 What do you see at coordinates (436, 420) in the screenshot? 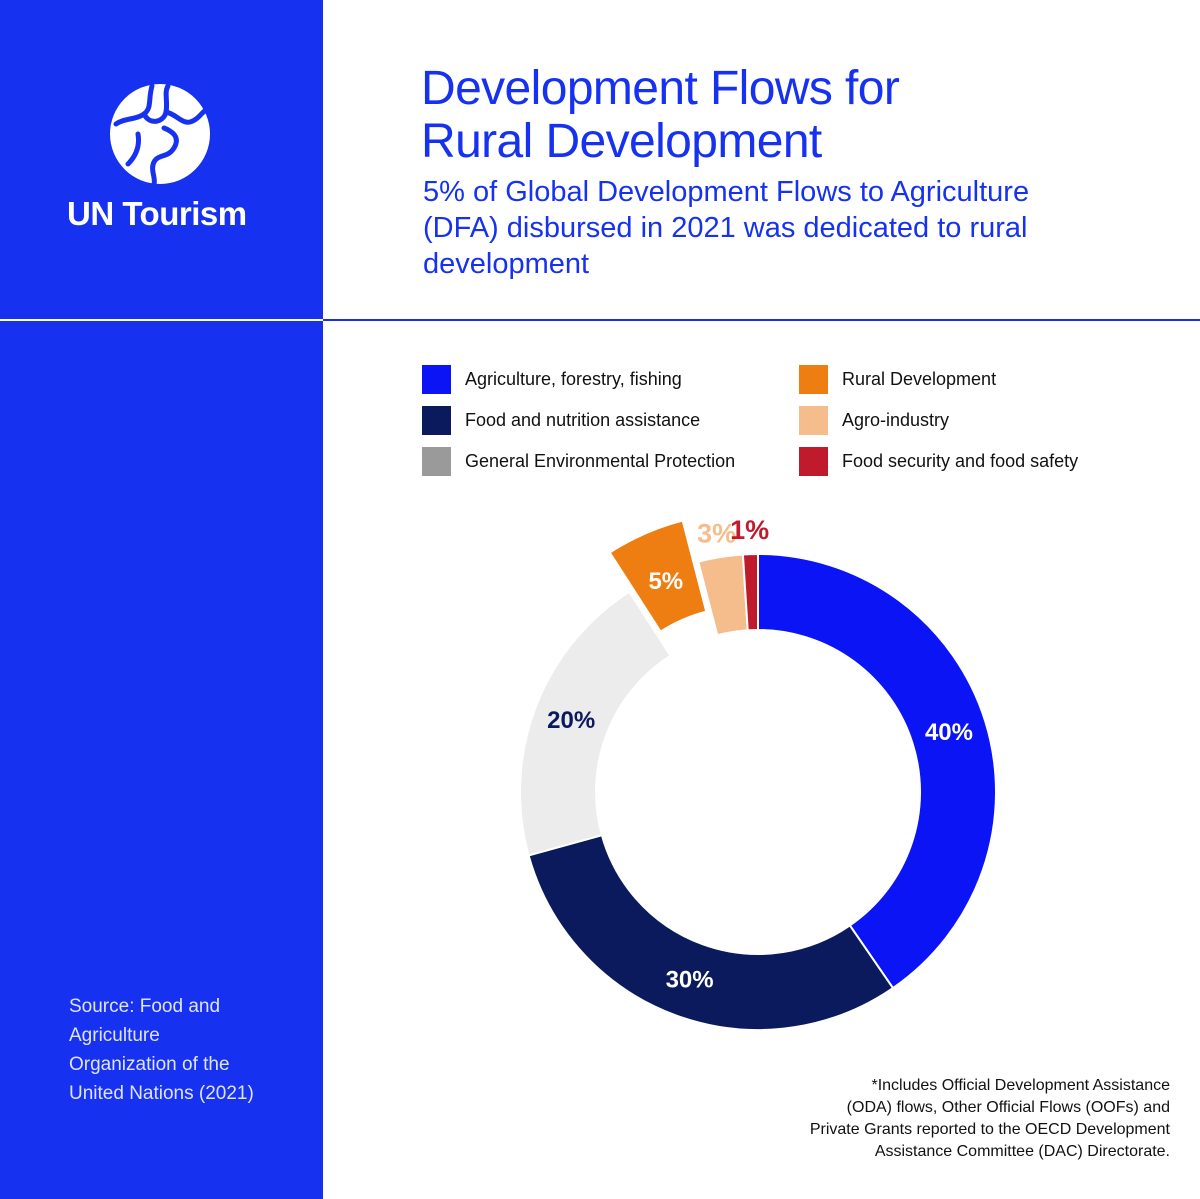
I see `legend-swatch-food-nutrition` at bounding box center [436, 420].